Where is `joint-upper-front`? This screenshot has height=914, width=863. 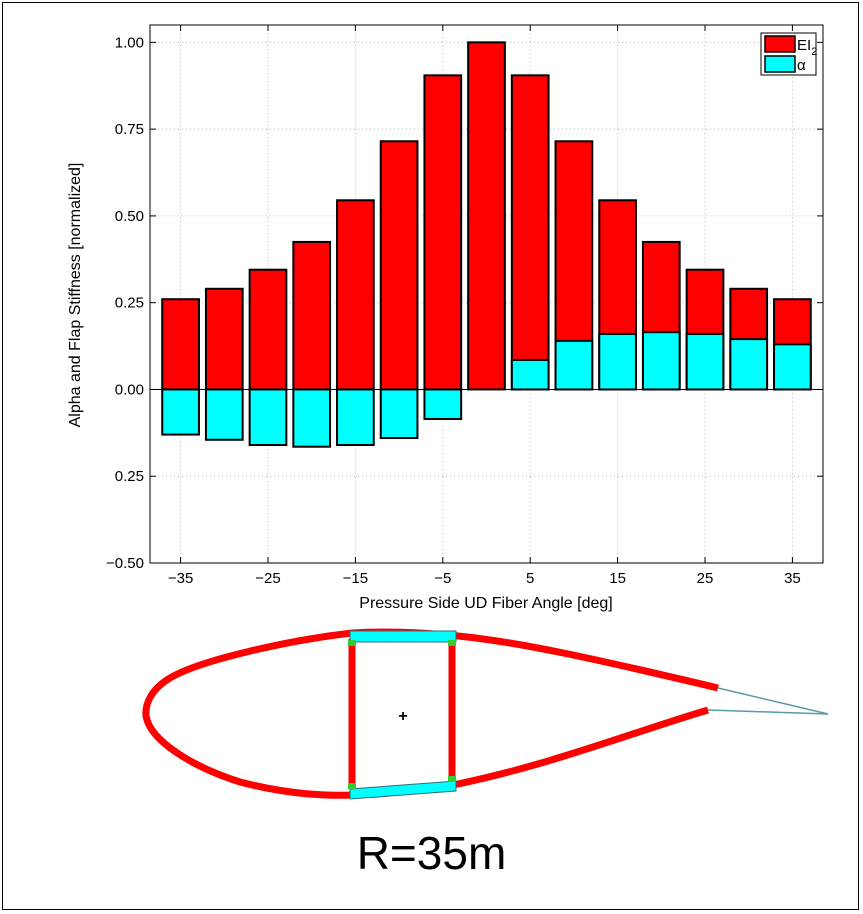 joint-upper-front is located at coordinates (352, 643).